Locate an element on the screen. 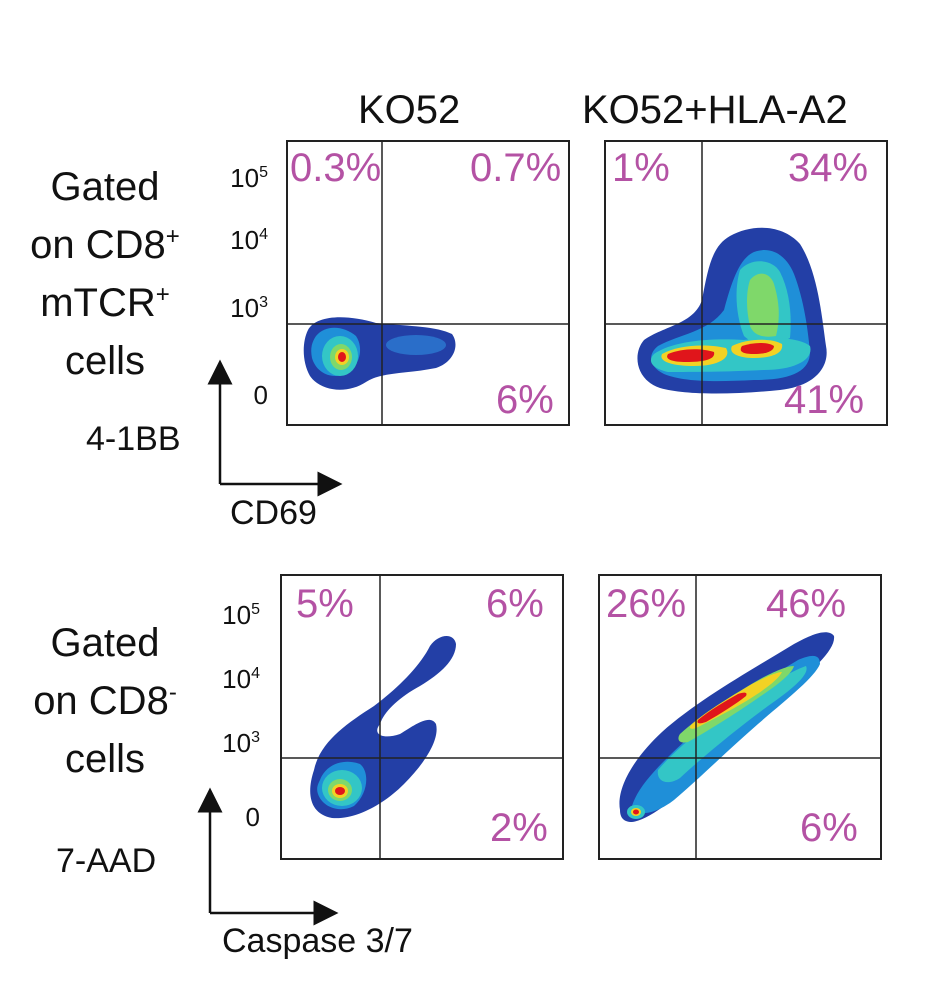 The image size is (947, 992). column-title-ko52: KO52 is located at coordinates (409, 110).